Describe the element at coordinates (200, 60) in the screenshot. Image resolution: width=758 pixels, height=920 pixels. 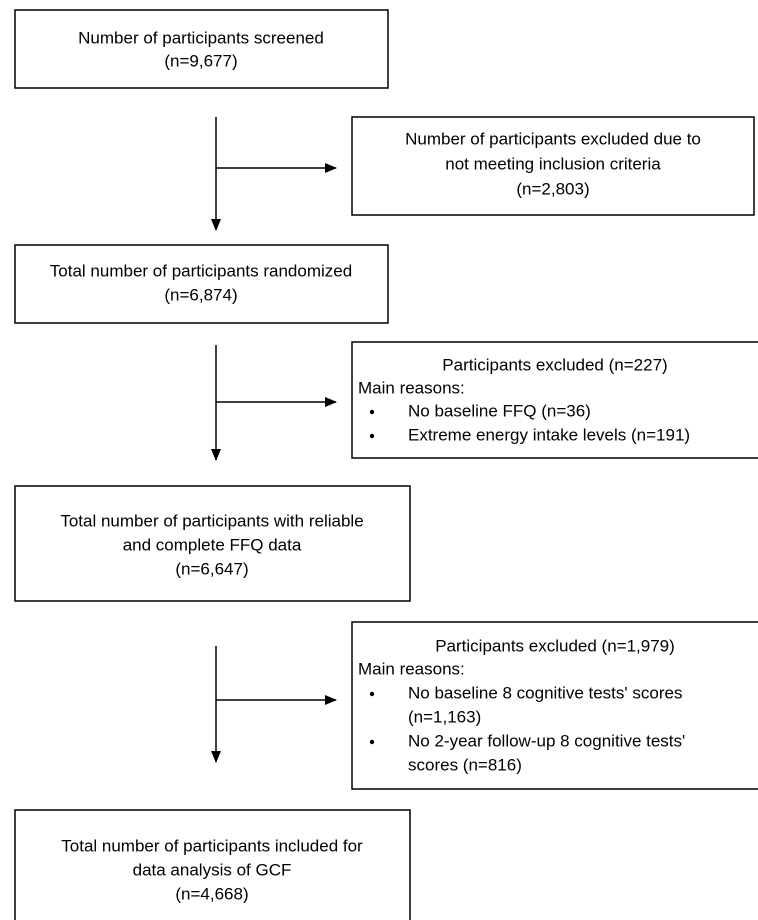
I see `box-text: (n=9,677)` at that location.